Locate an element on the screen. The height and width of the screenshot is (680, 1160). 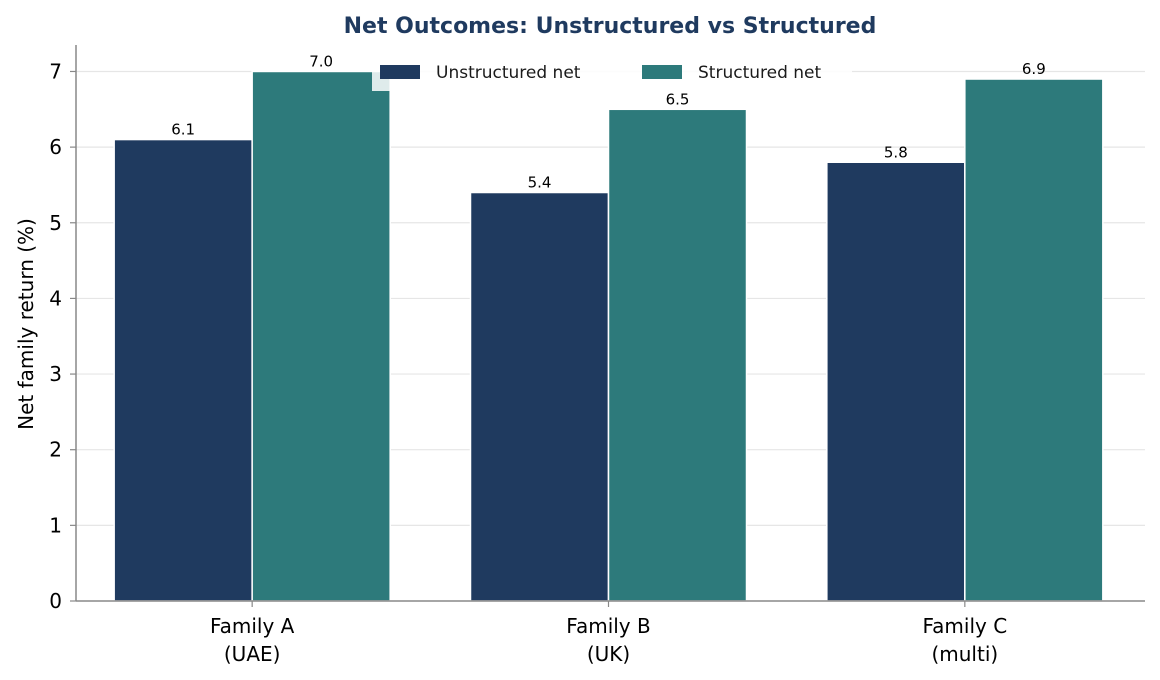
y-tick-label: 4 is located at coordinates (55, 298).